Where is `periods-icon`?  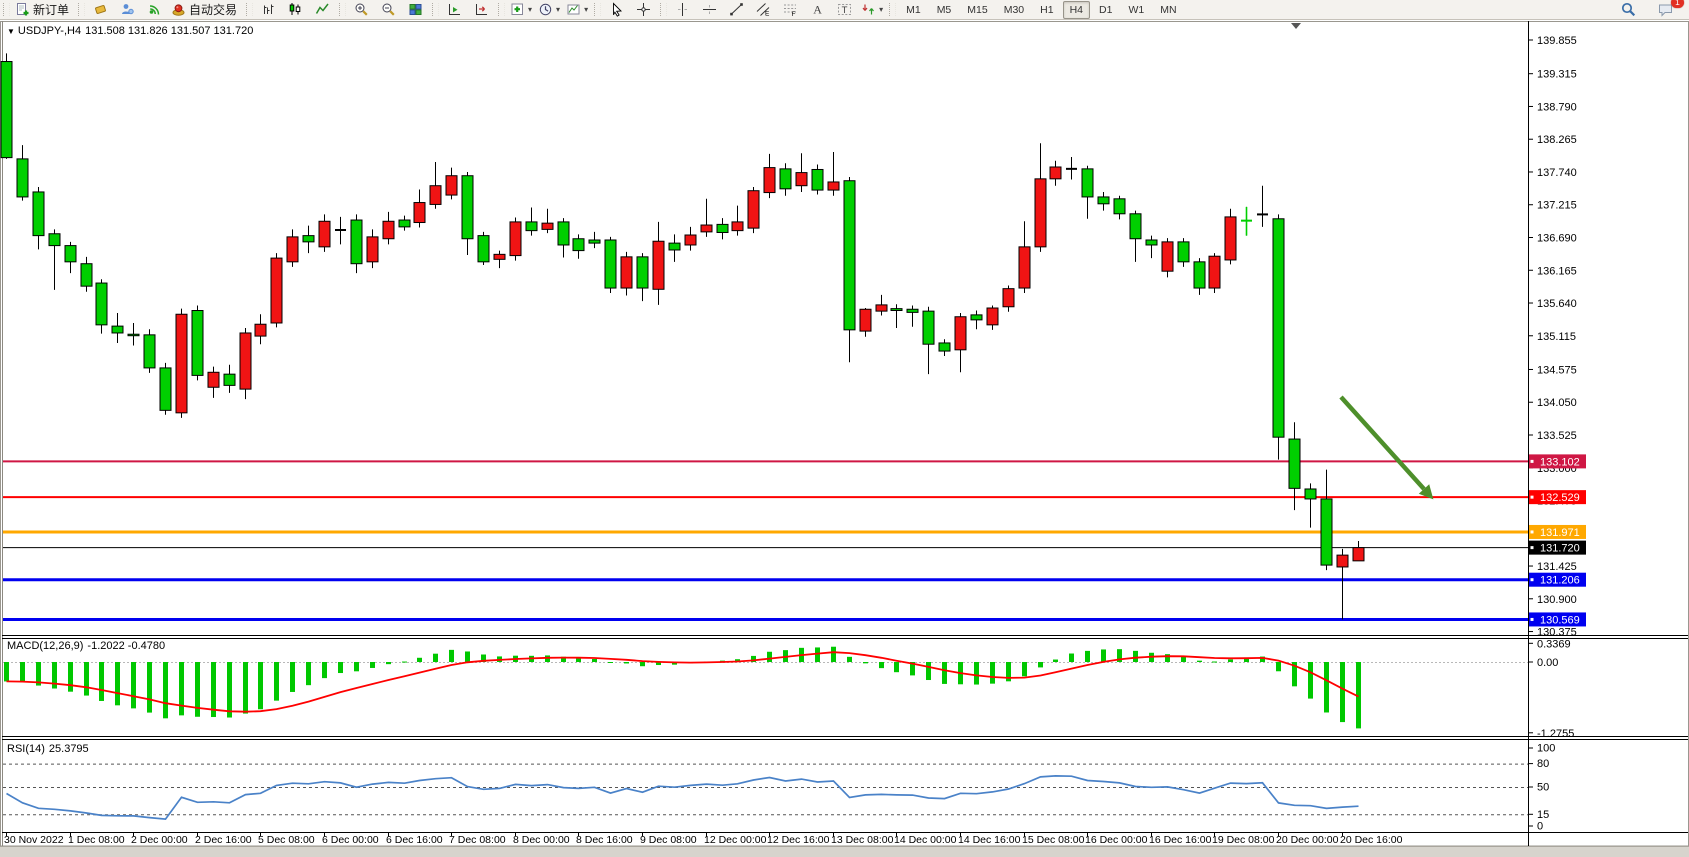 periods-icon is located at coordinates (545, 9).